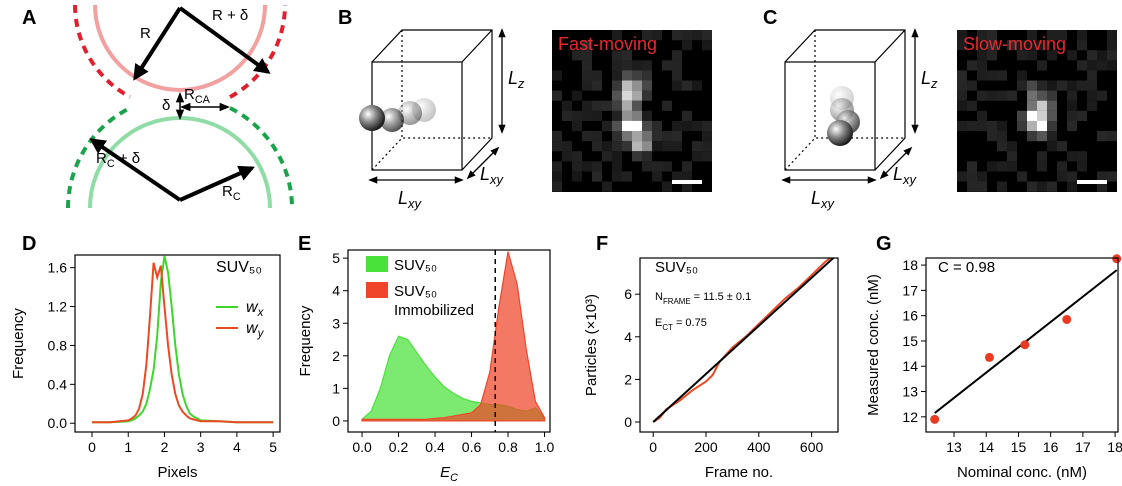 Image resolution: width=1122 pixels, height=486 pixels. I want to click on diagram-label: R, so click(189, 94).